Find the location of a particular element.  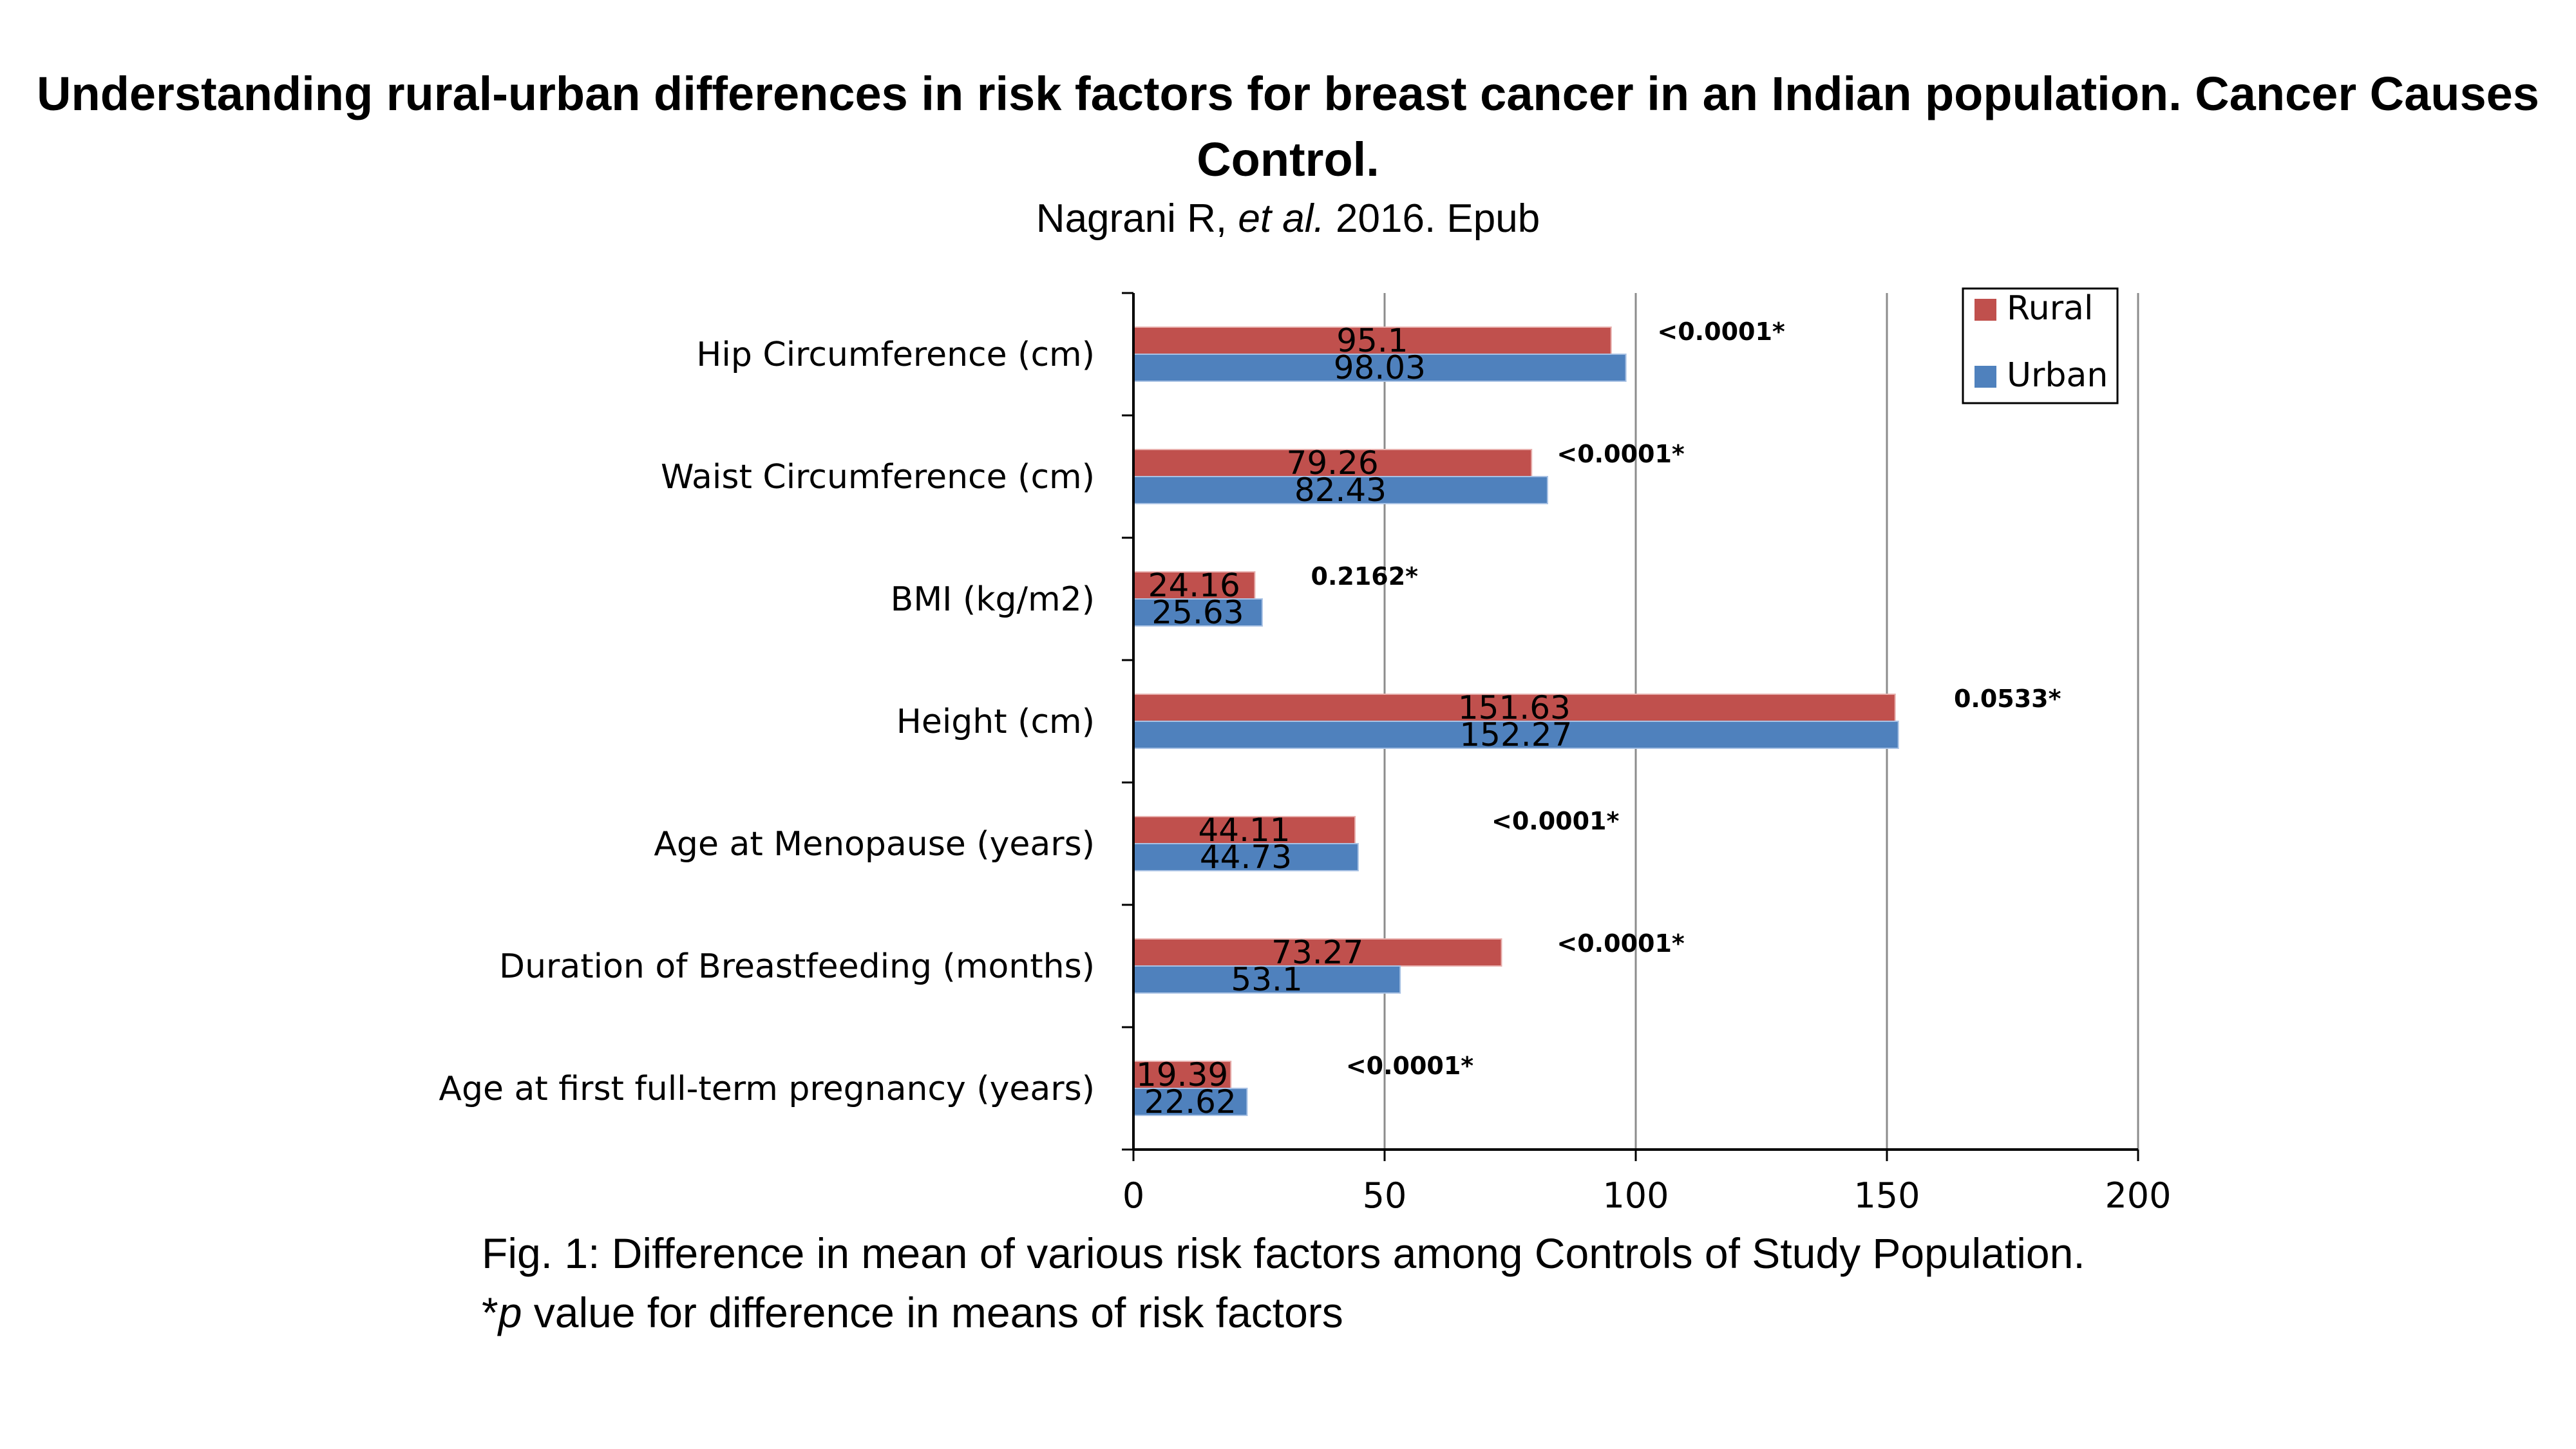

data-label: 53.1 is located at coordinates (1266, 979).